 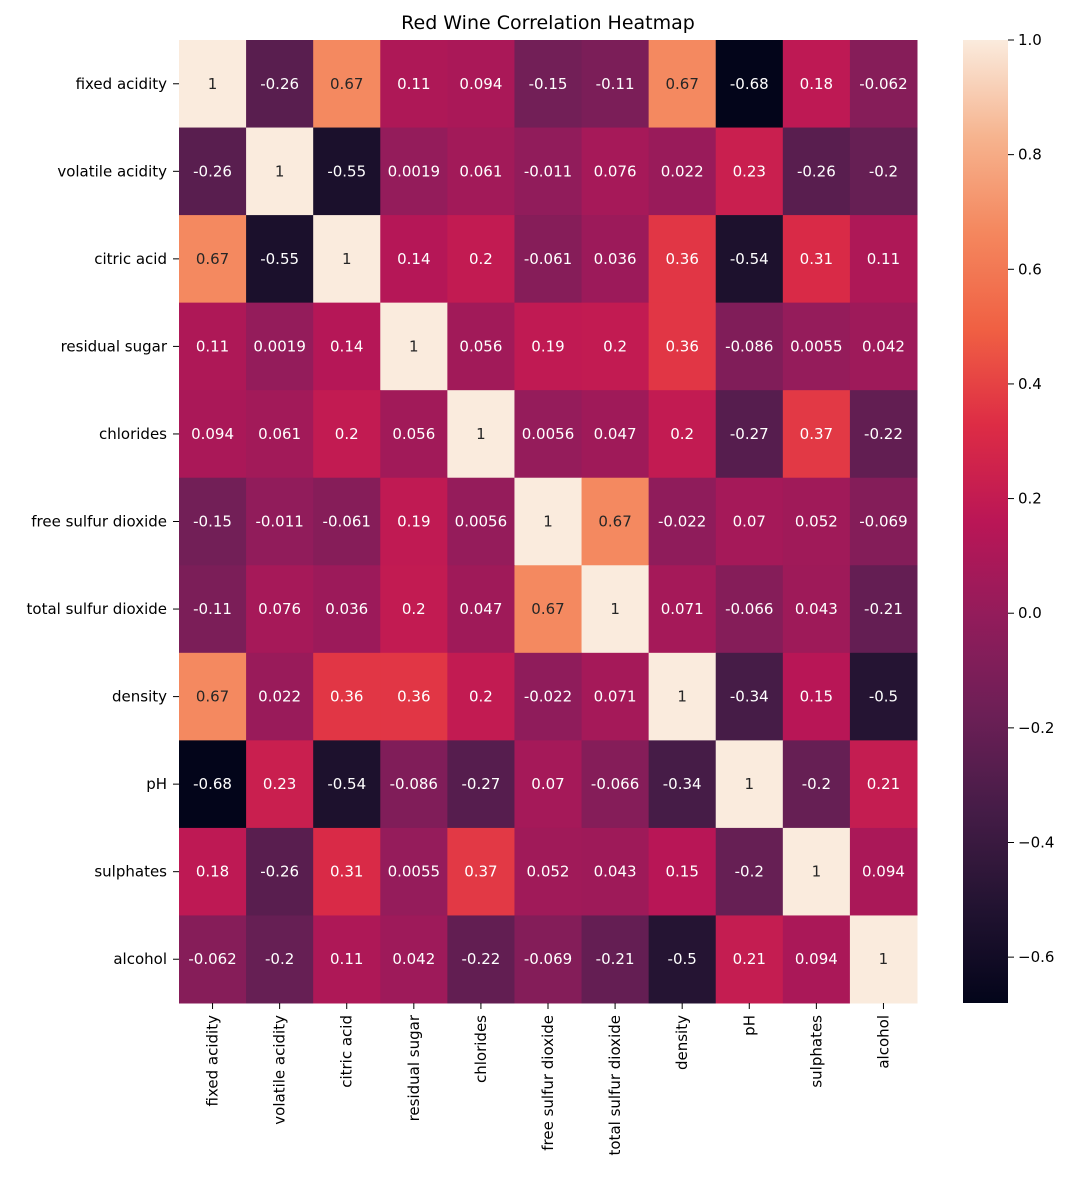 I want to click on cell-annotation: 0.18, so click(x=212, y=872).